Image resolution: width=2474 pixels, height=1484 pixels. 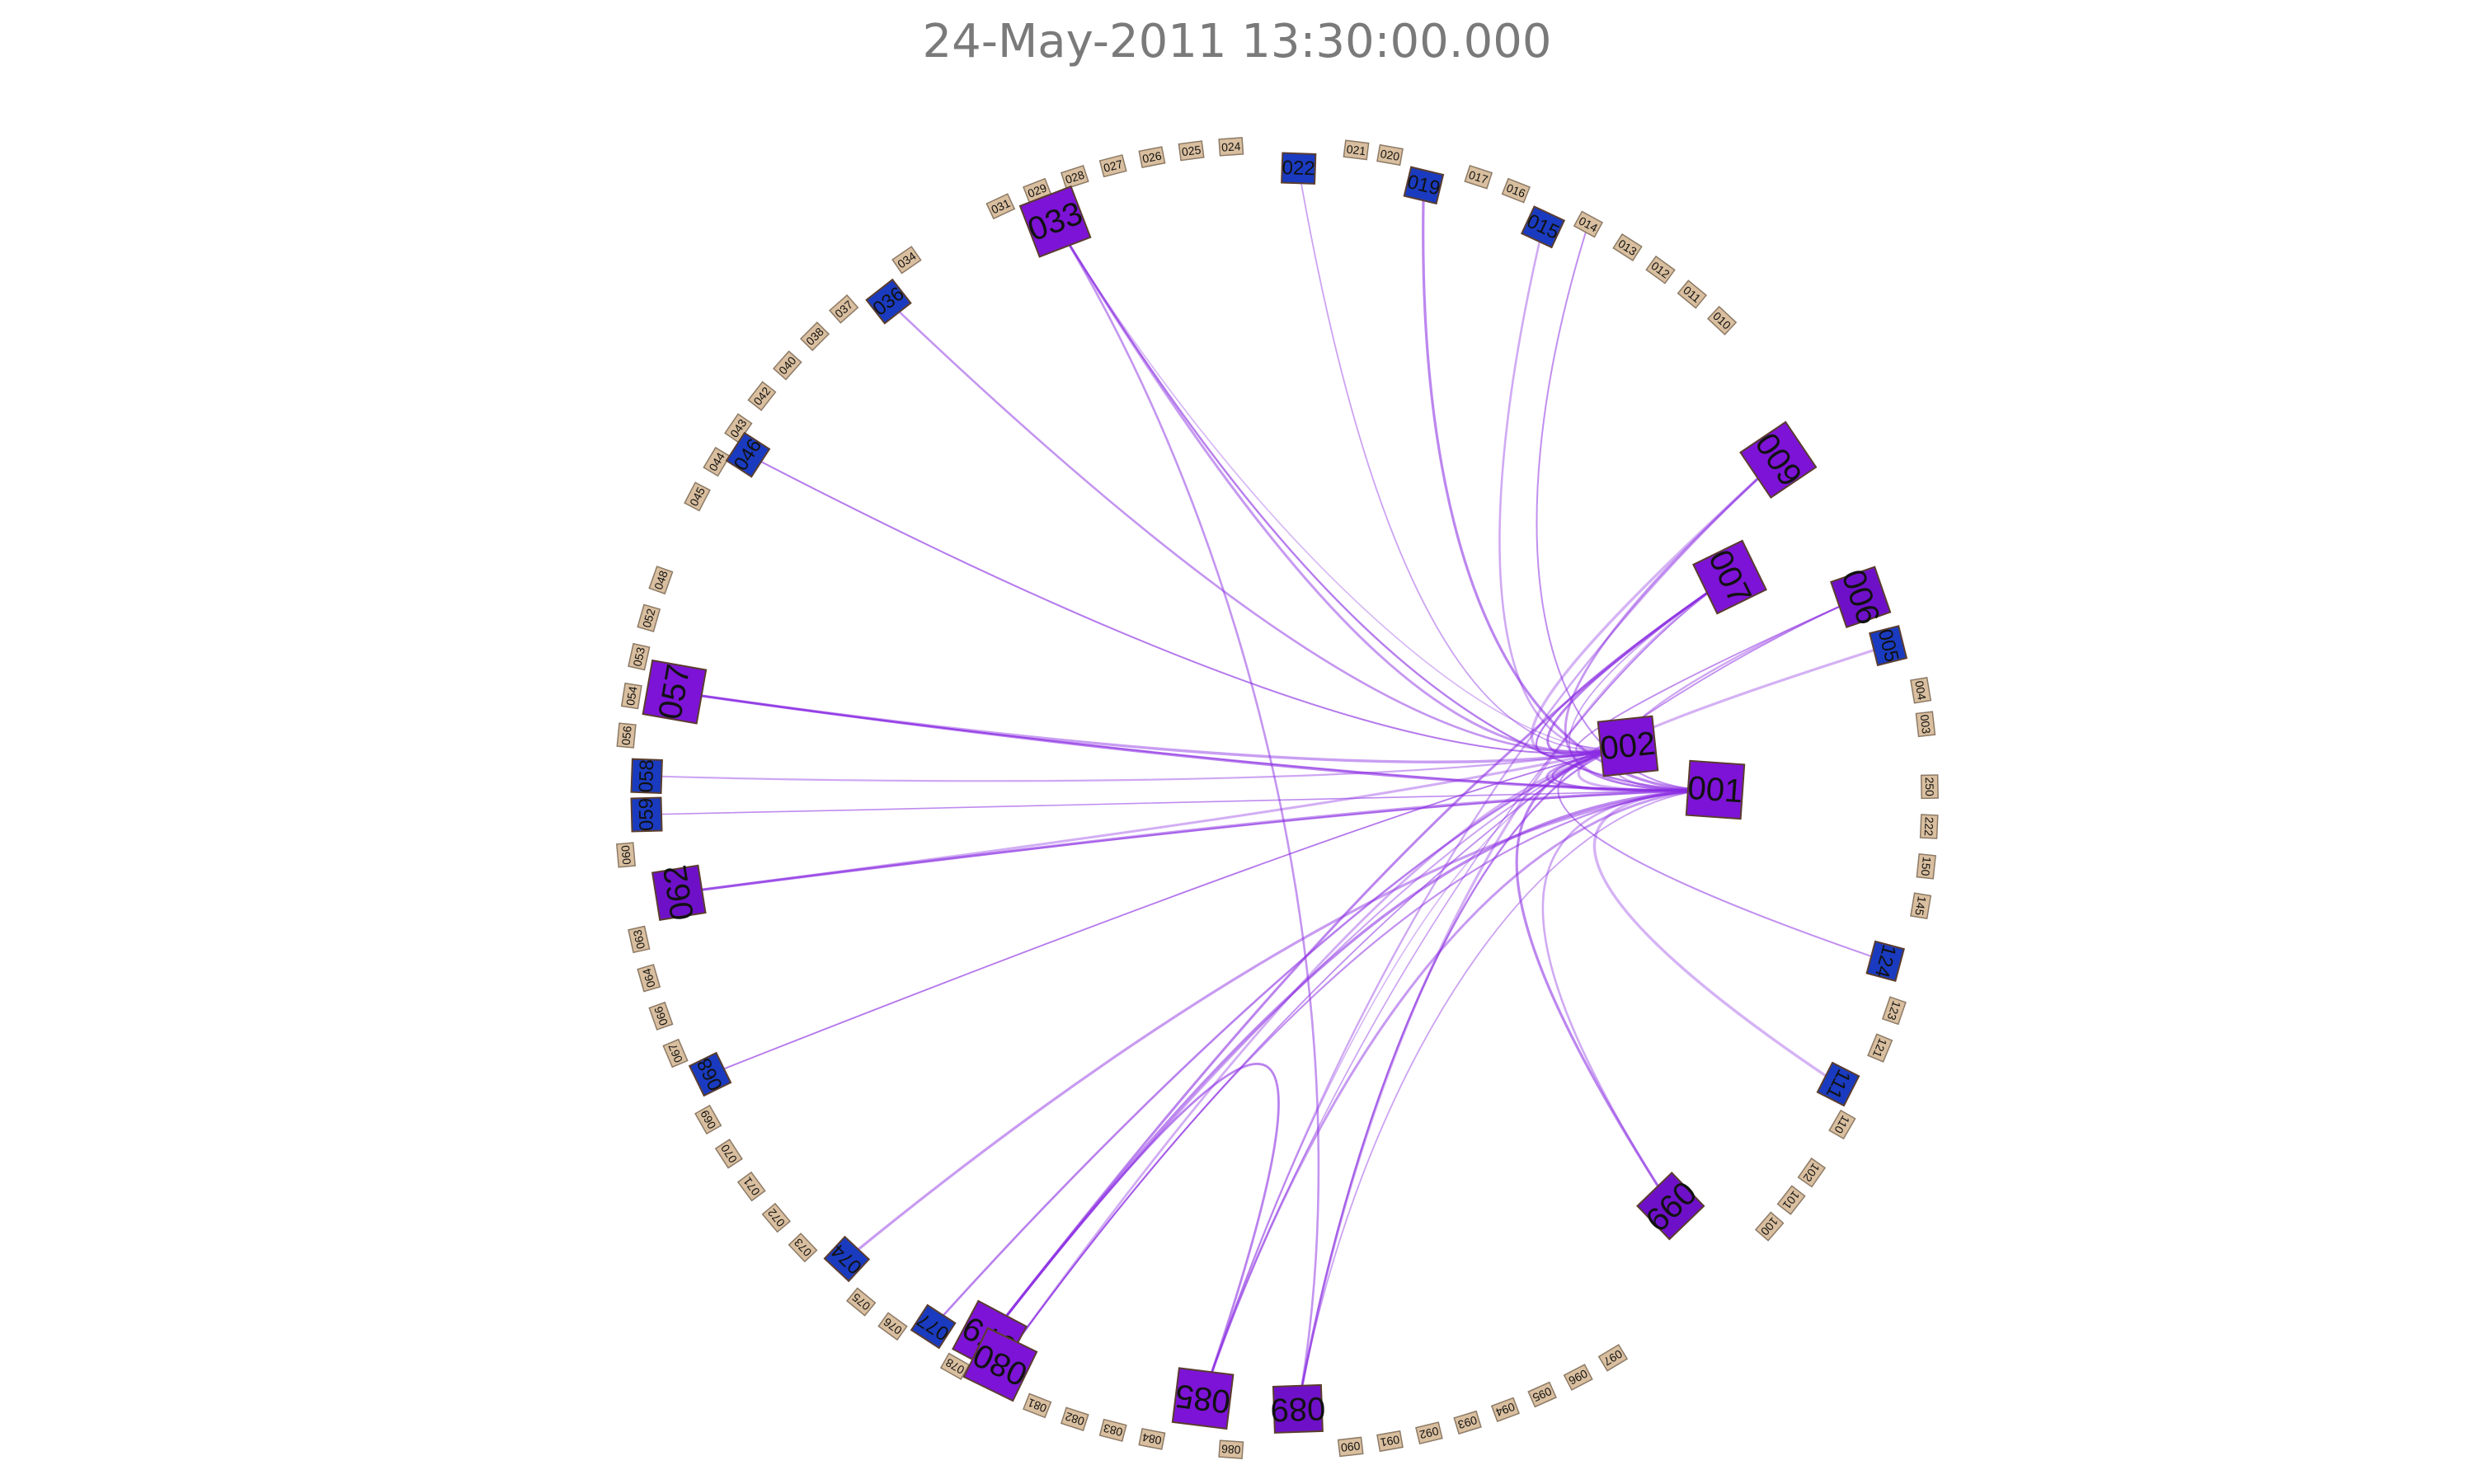 I want to click on node-099: 099, so click(x=1670, y=1206).